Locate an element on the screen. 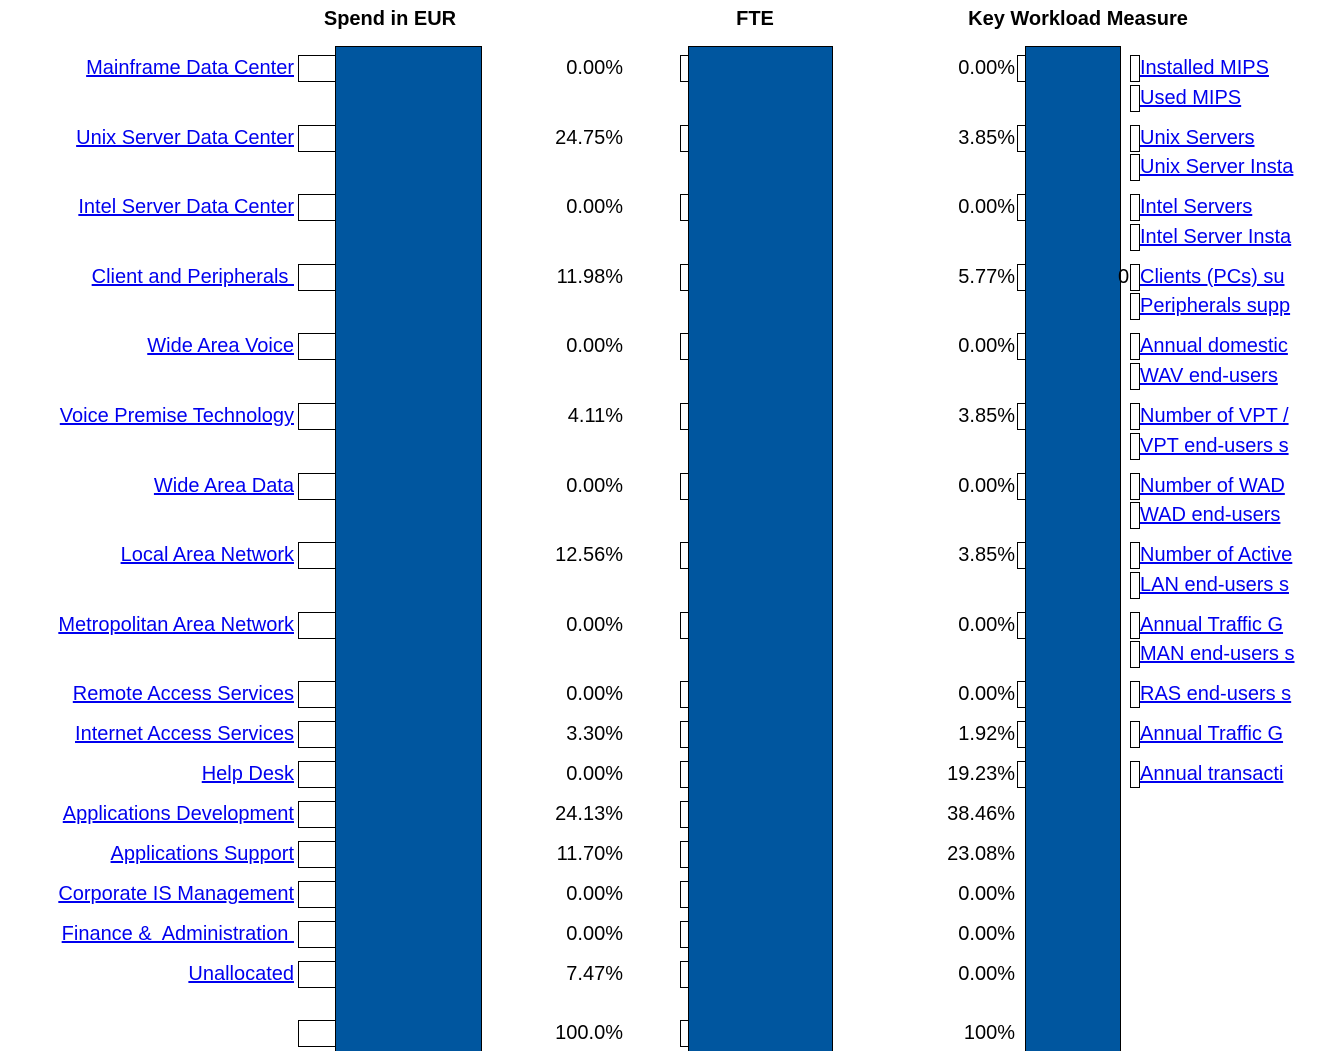 This screenshot has width=1317, height=1051. category-link: Intel Server Data Center is located at coordinates (186, 207).